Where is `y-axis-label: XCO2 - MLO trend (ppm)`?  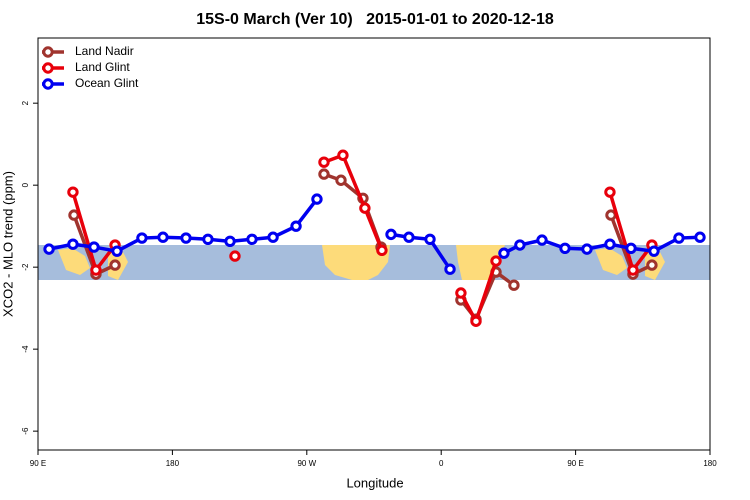
y-axis-label: XCO2 - MLO trend (ppm) is located at coordinates (7, 244).